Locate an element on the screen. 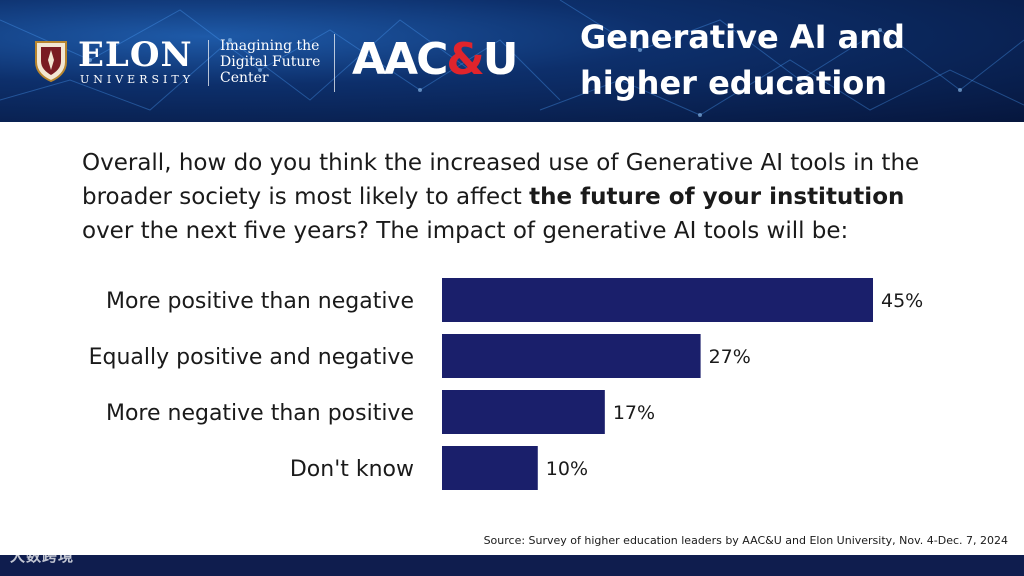 Image resolution: width=1024 pixels, height=576 pixels. imagining-digital-future-logo: Imagining the Digital Future Center is located at coordinates (275, 62).